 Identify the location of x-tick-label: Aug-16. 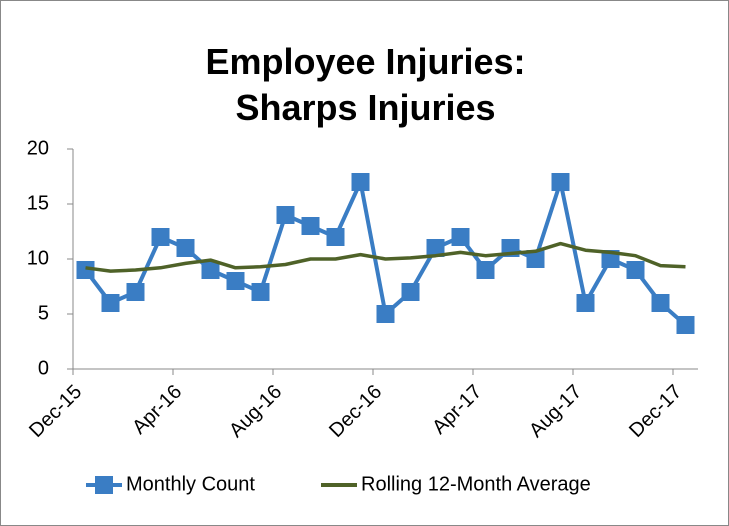
(255, 411).